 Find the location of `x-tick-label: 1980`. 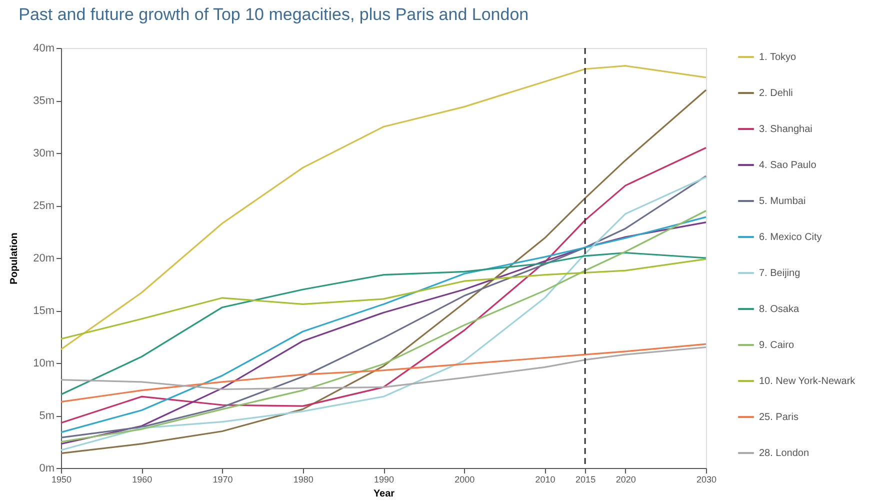

x-tick-label: 1980 is located at coordinates (303, 479).